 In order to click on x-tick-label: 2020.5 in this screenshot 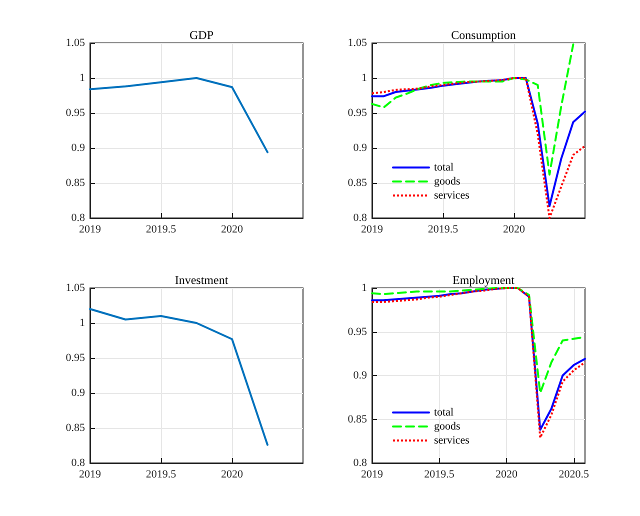, I will do `click(574, 474)`.